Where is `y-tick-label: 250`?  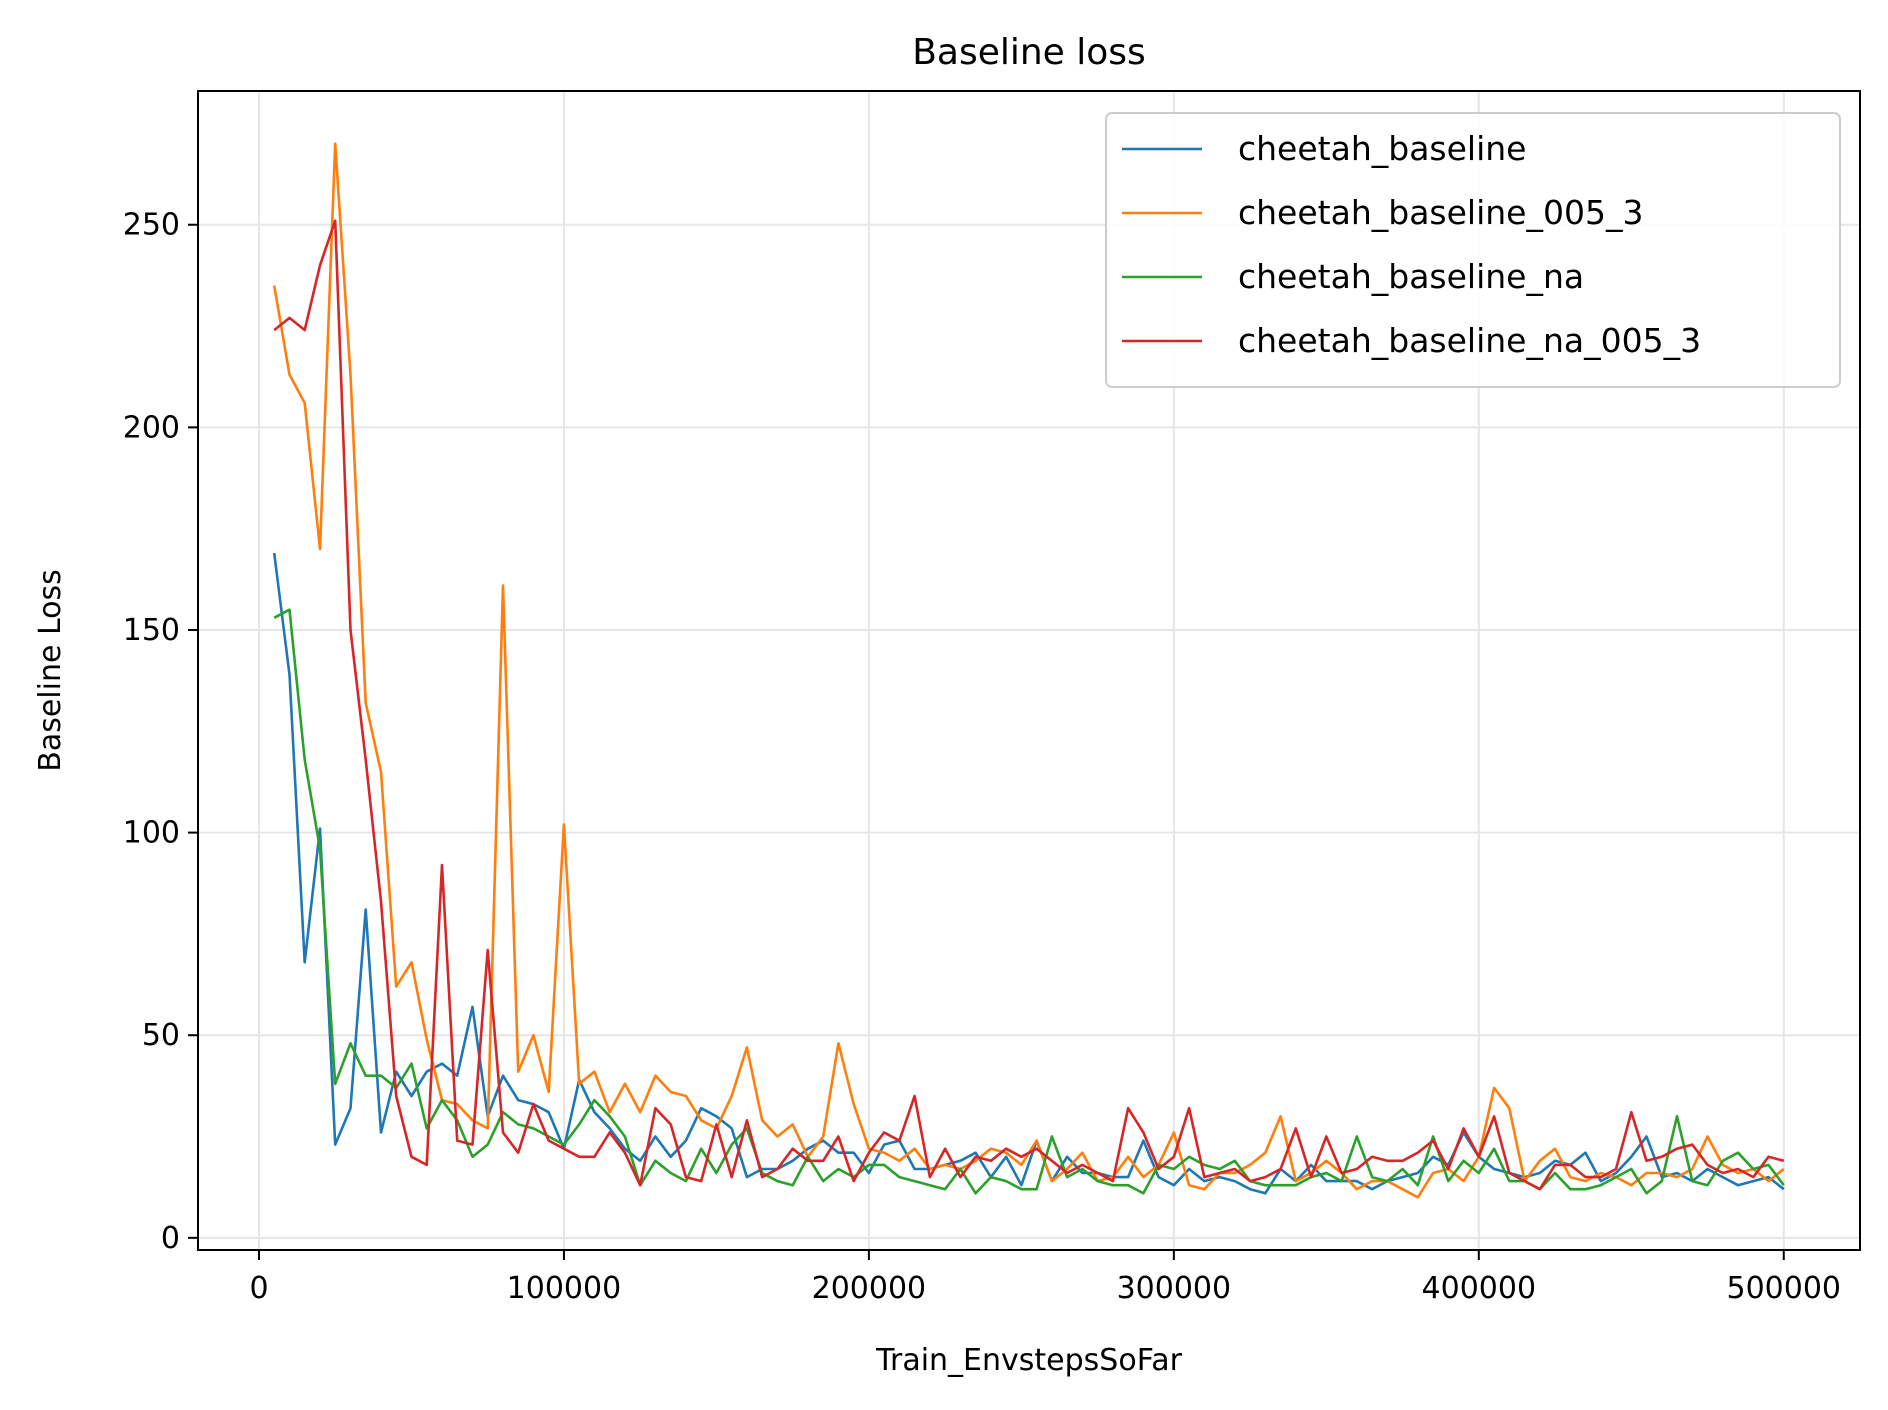 y-tick-label: 250 is located at coordinates (151, 225).